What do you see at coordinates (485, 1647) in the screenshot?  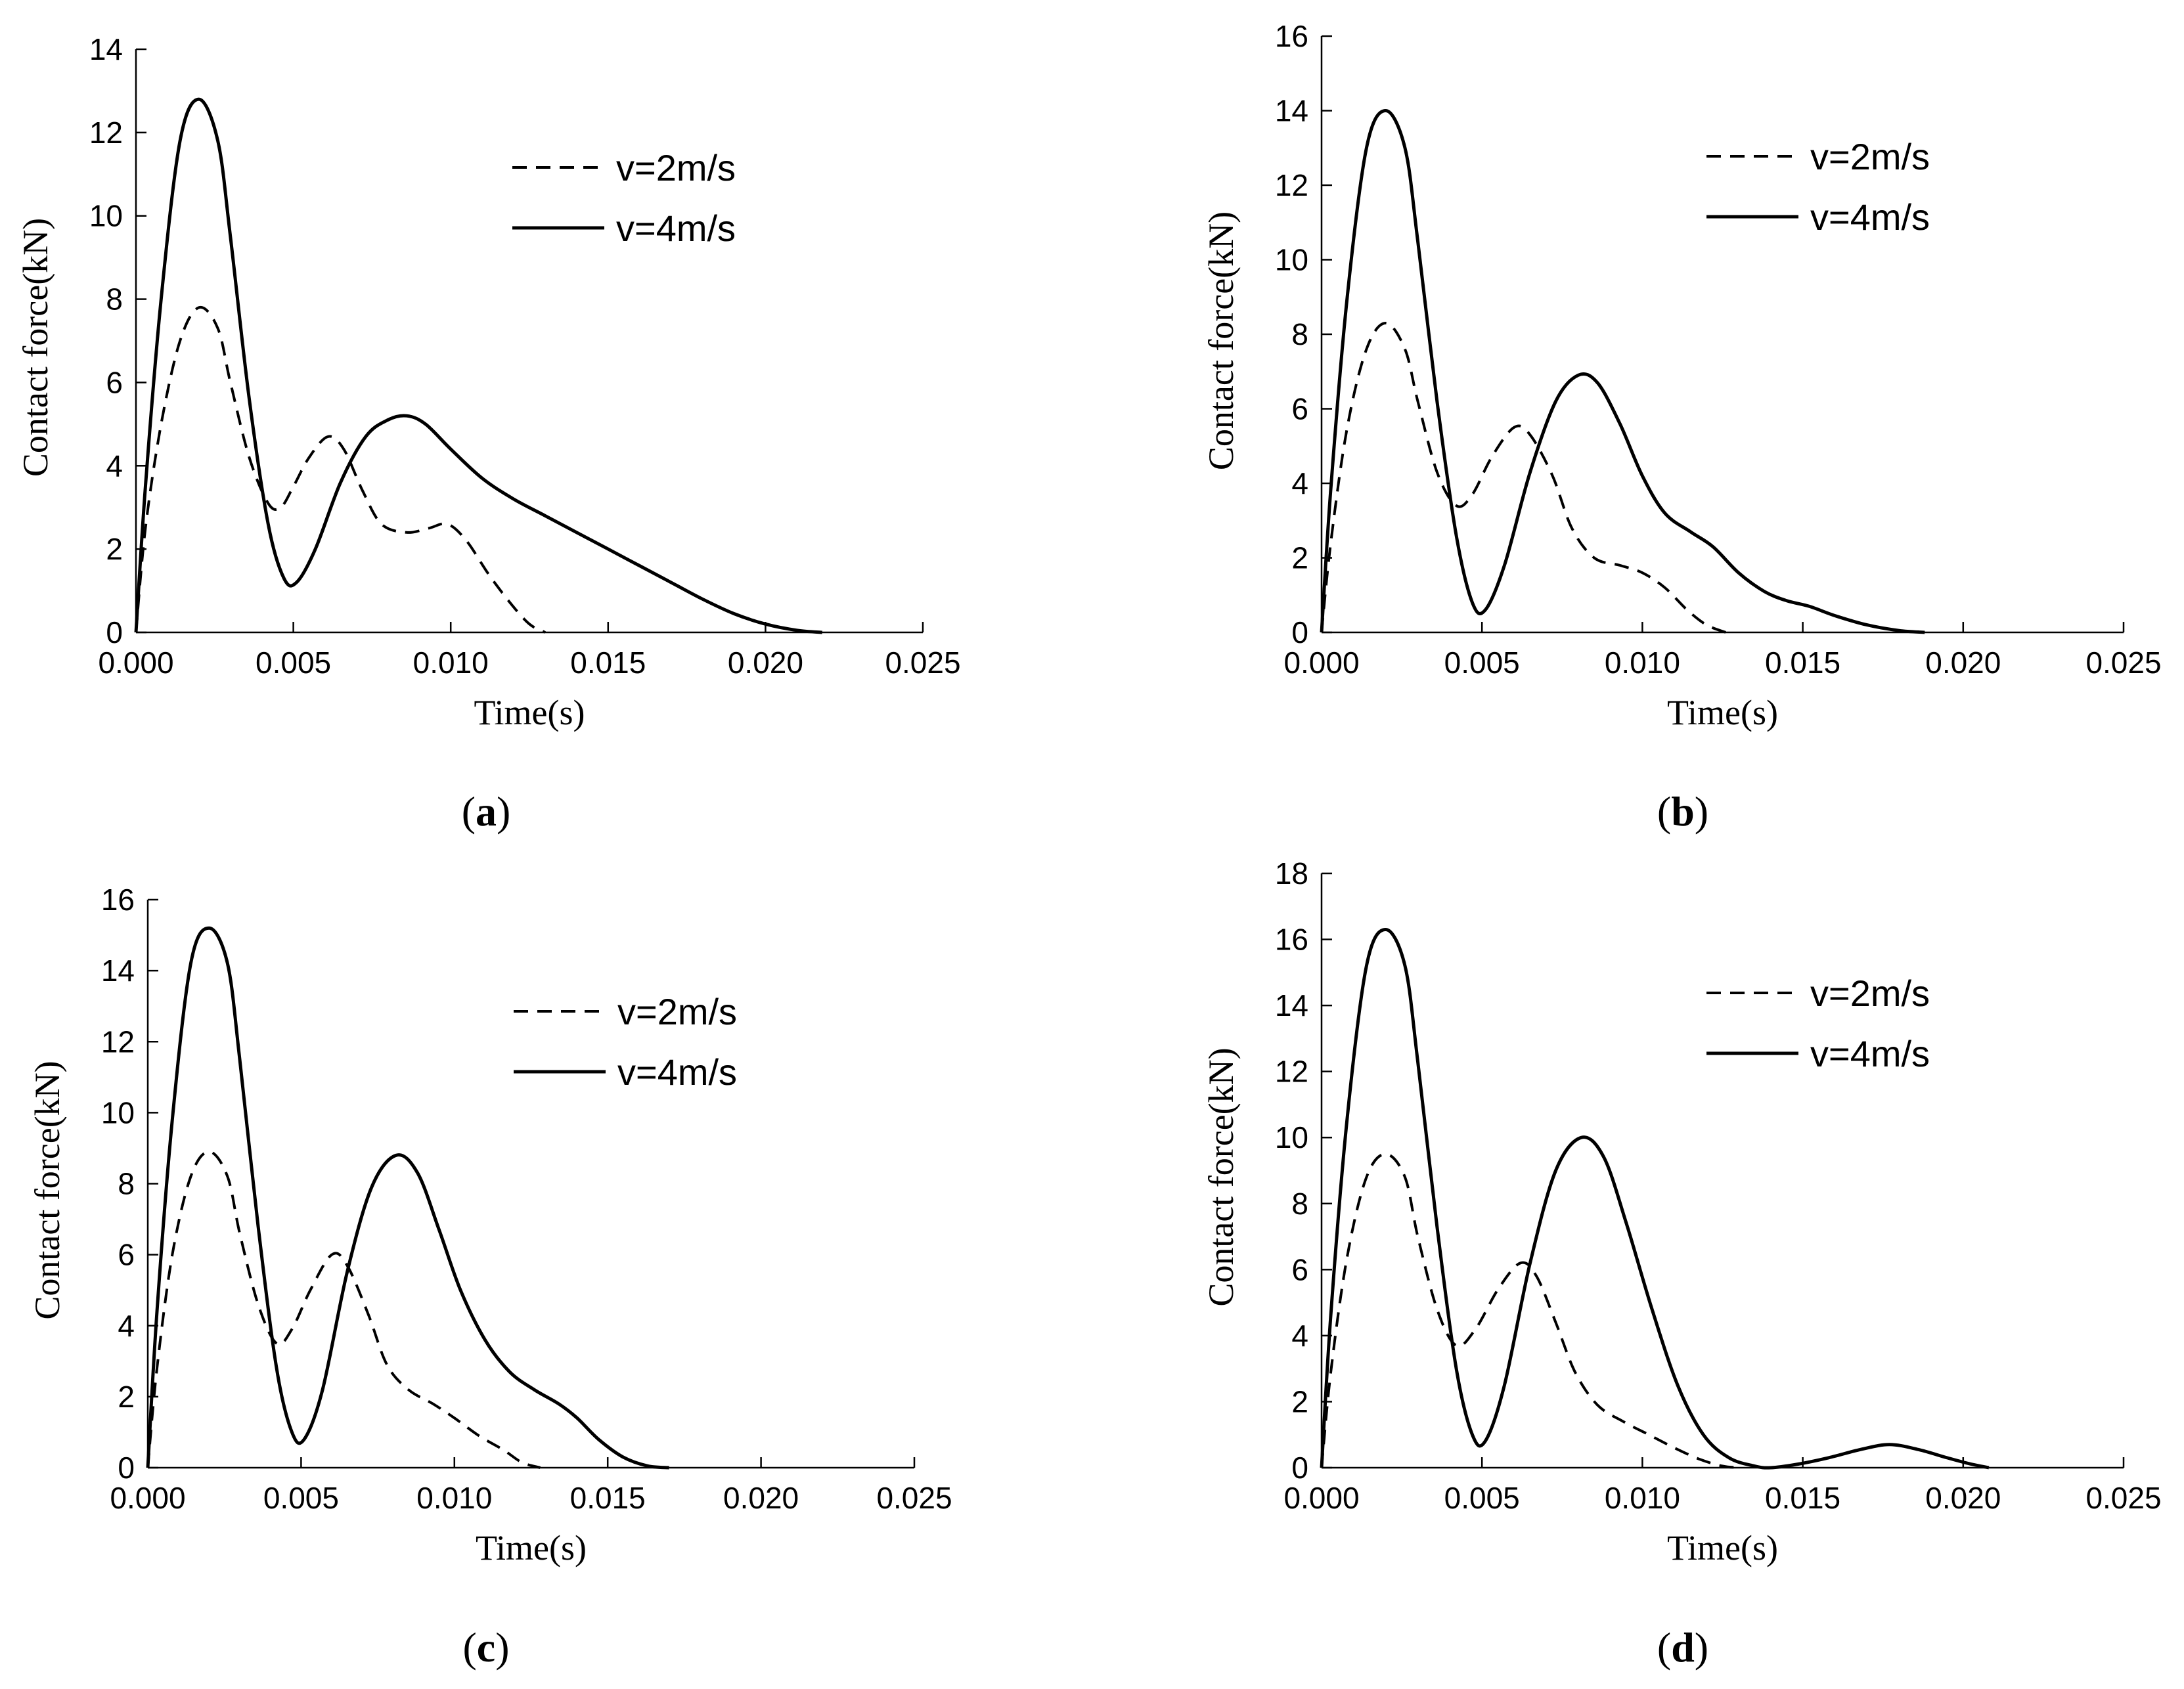 I see `panel-label: (c)` at bounding box center [485, 1647].